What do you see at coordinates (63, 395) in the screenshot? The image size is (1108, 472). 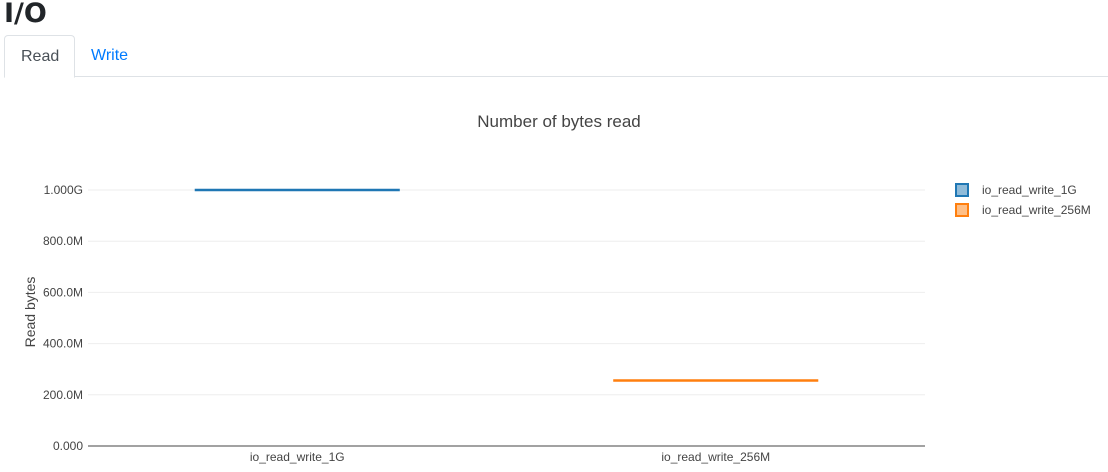 I see `y-tick-label: 200.0M` at bounding box center [63, 395].